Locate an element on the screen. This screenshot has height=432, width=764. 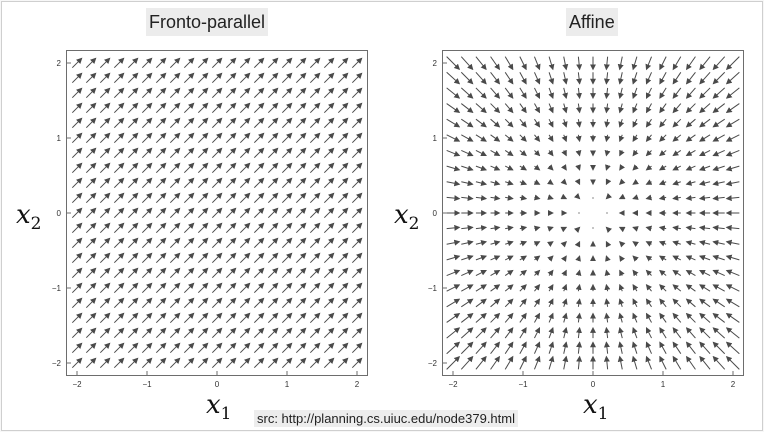
y-axis-label-right-var: x is located at coordinates (401, 215).